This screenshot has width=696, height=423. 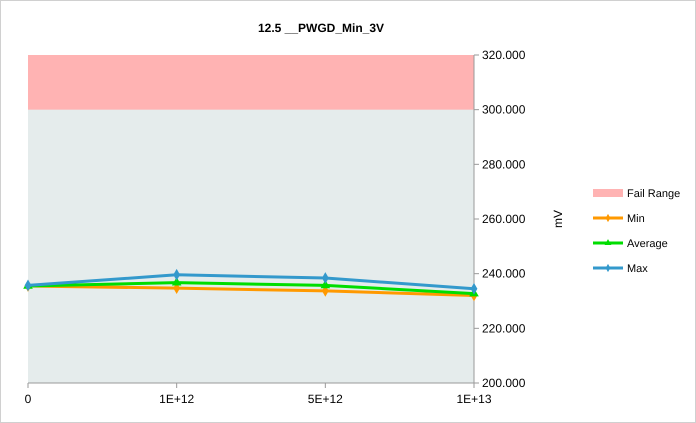 What do you see at coordinates (504, 109) in the screenshot?
I see `y-tick-label: 300.000` at bounding box center [504, 109].